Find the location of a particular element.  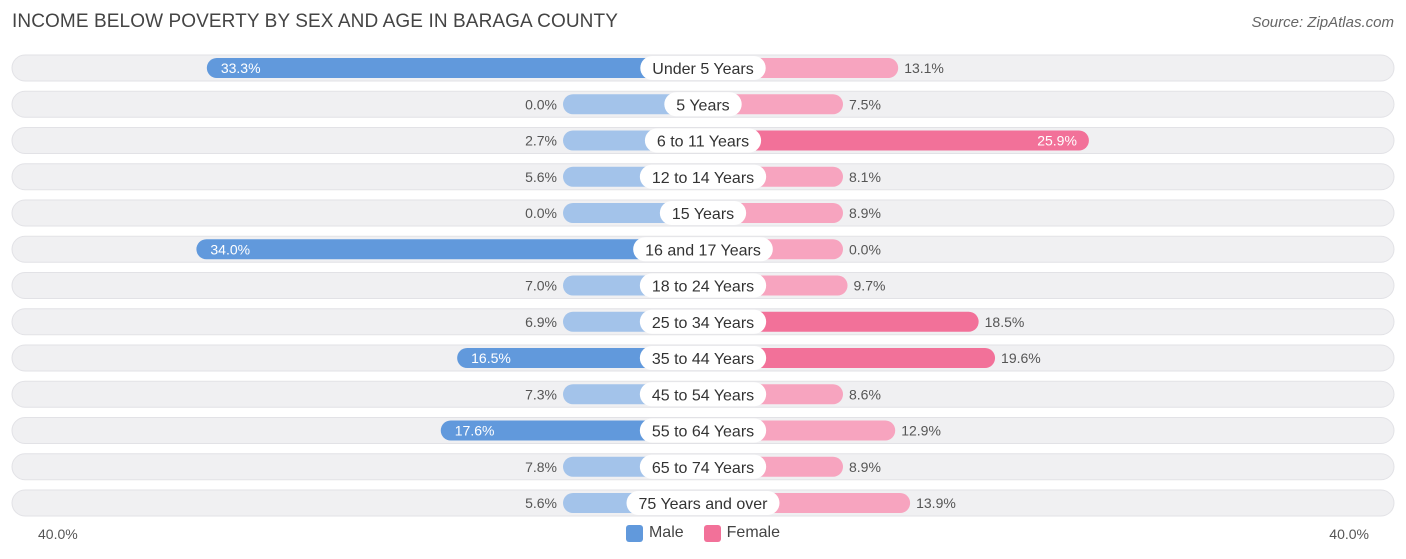

legend-female-label: Female is located at coordinates (753, 532).